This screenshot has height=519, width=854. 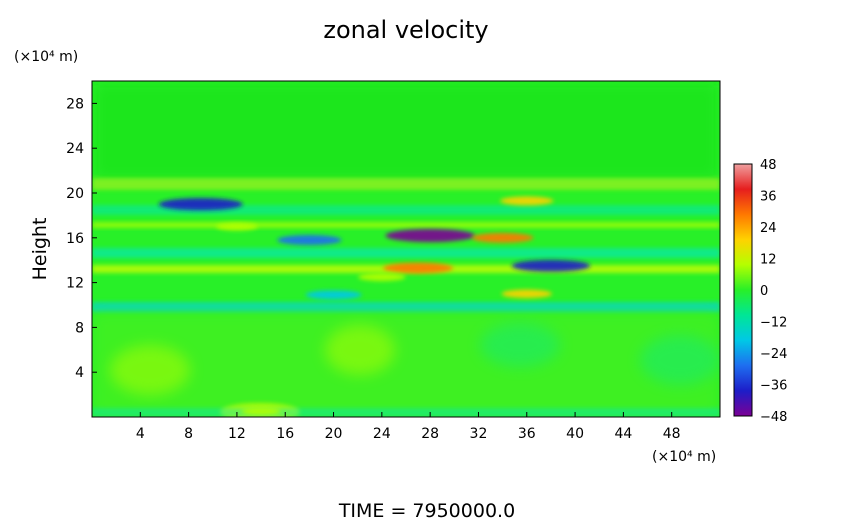 I want to click on y-axis: 4 8 12 16 20 24 28, so click(x=81, y=238).